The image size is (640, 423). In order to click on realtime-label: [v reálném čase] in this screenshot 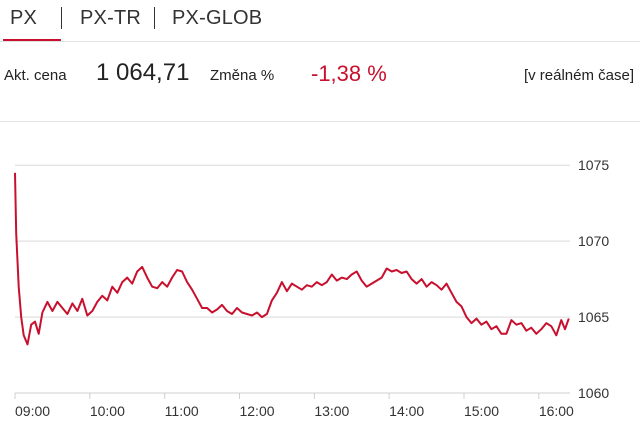, I will do `click(578, 75)`.